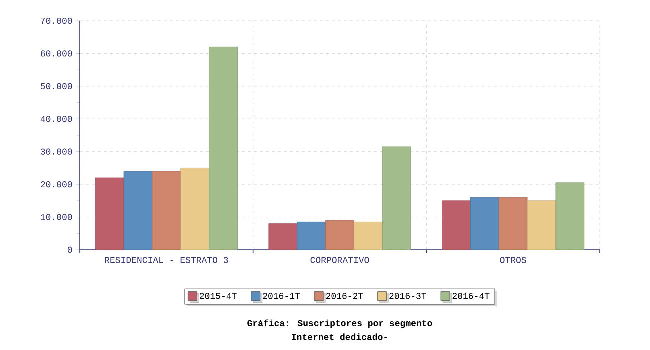 Image resolution: width=650 pixels, height=350 pixels. Describe the element at coordinates (56, 119) in the screenshot. I see `y-tick-label: 40.000` at that location.